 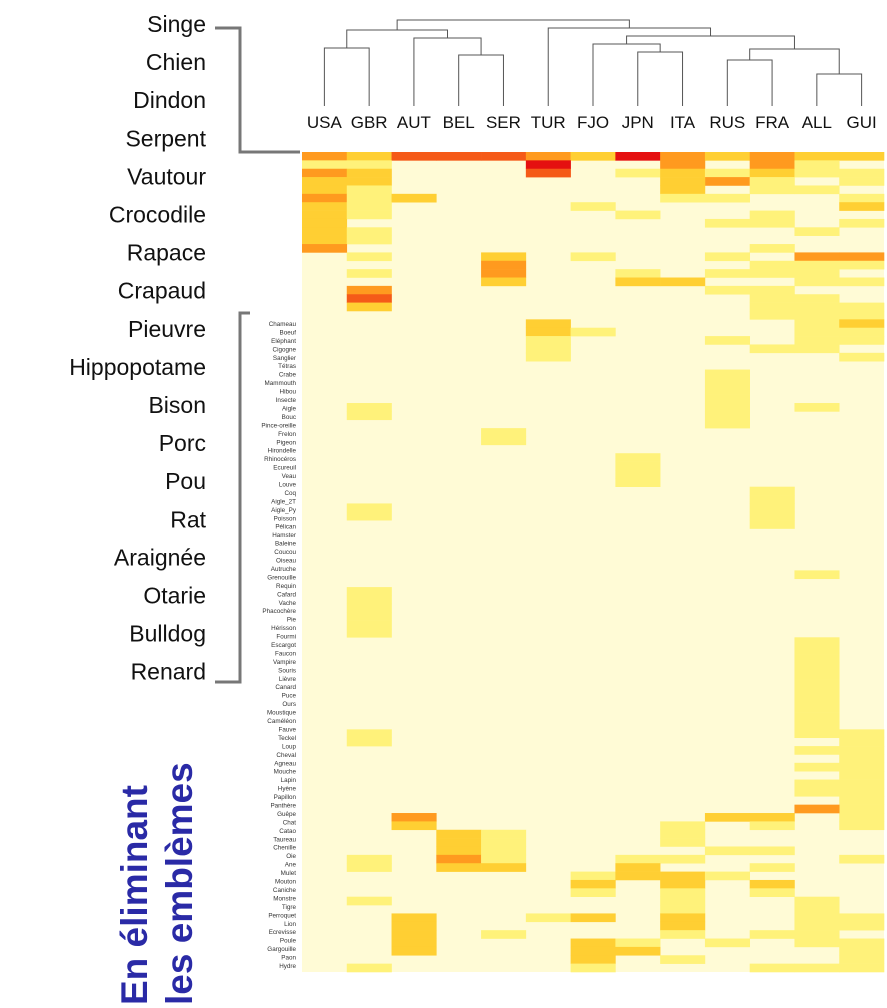 What do you see at coordinates (174, 596) in the screenshot?
I see `row-label: Otarie` at bounding box center [174, 596].